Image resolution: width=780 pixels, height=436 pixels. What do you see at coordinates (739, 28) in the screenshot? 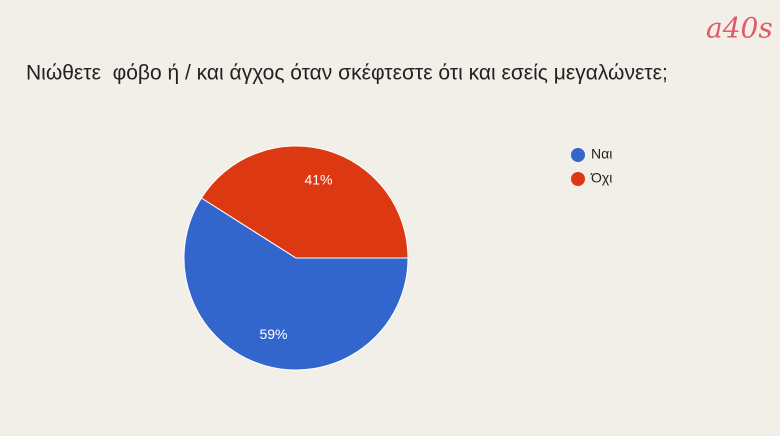
I see `brand-logo: a40s` at bounding box center [739, 28].